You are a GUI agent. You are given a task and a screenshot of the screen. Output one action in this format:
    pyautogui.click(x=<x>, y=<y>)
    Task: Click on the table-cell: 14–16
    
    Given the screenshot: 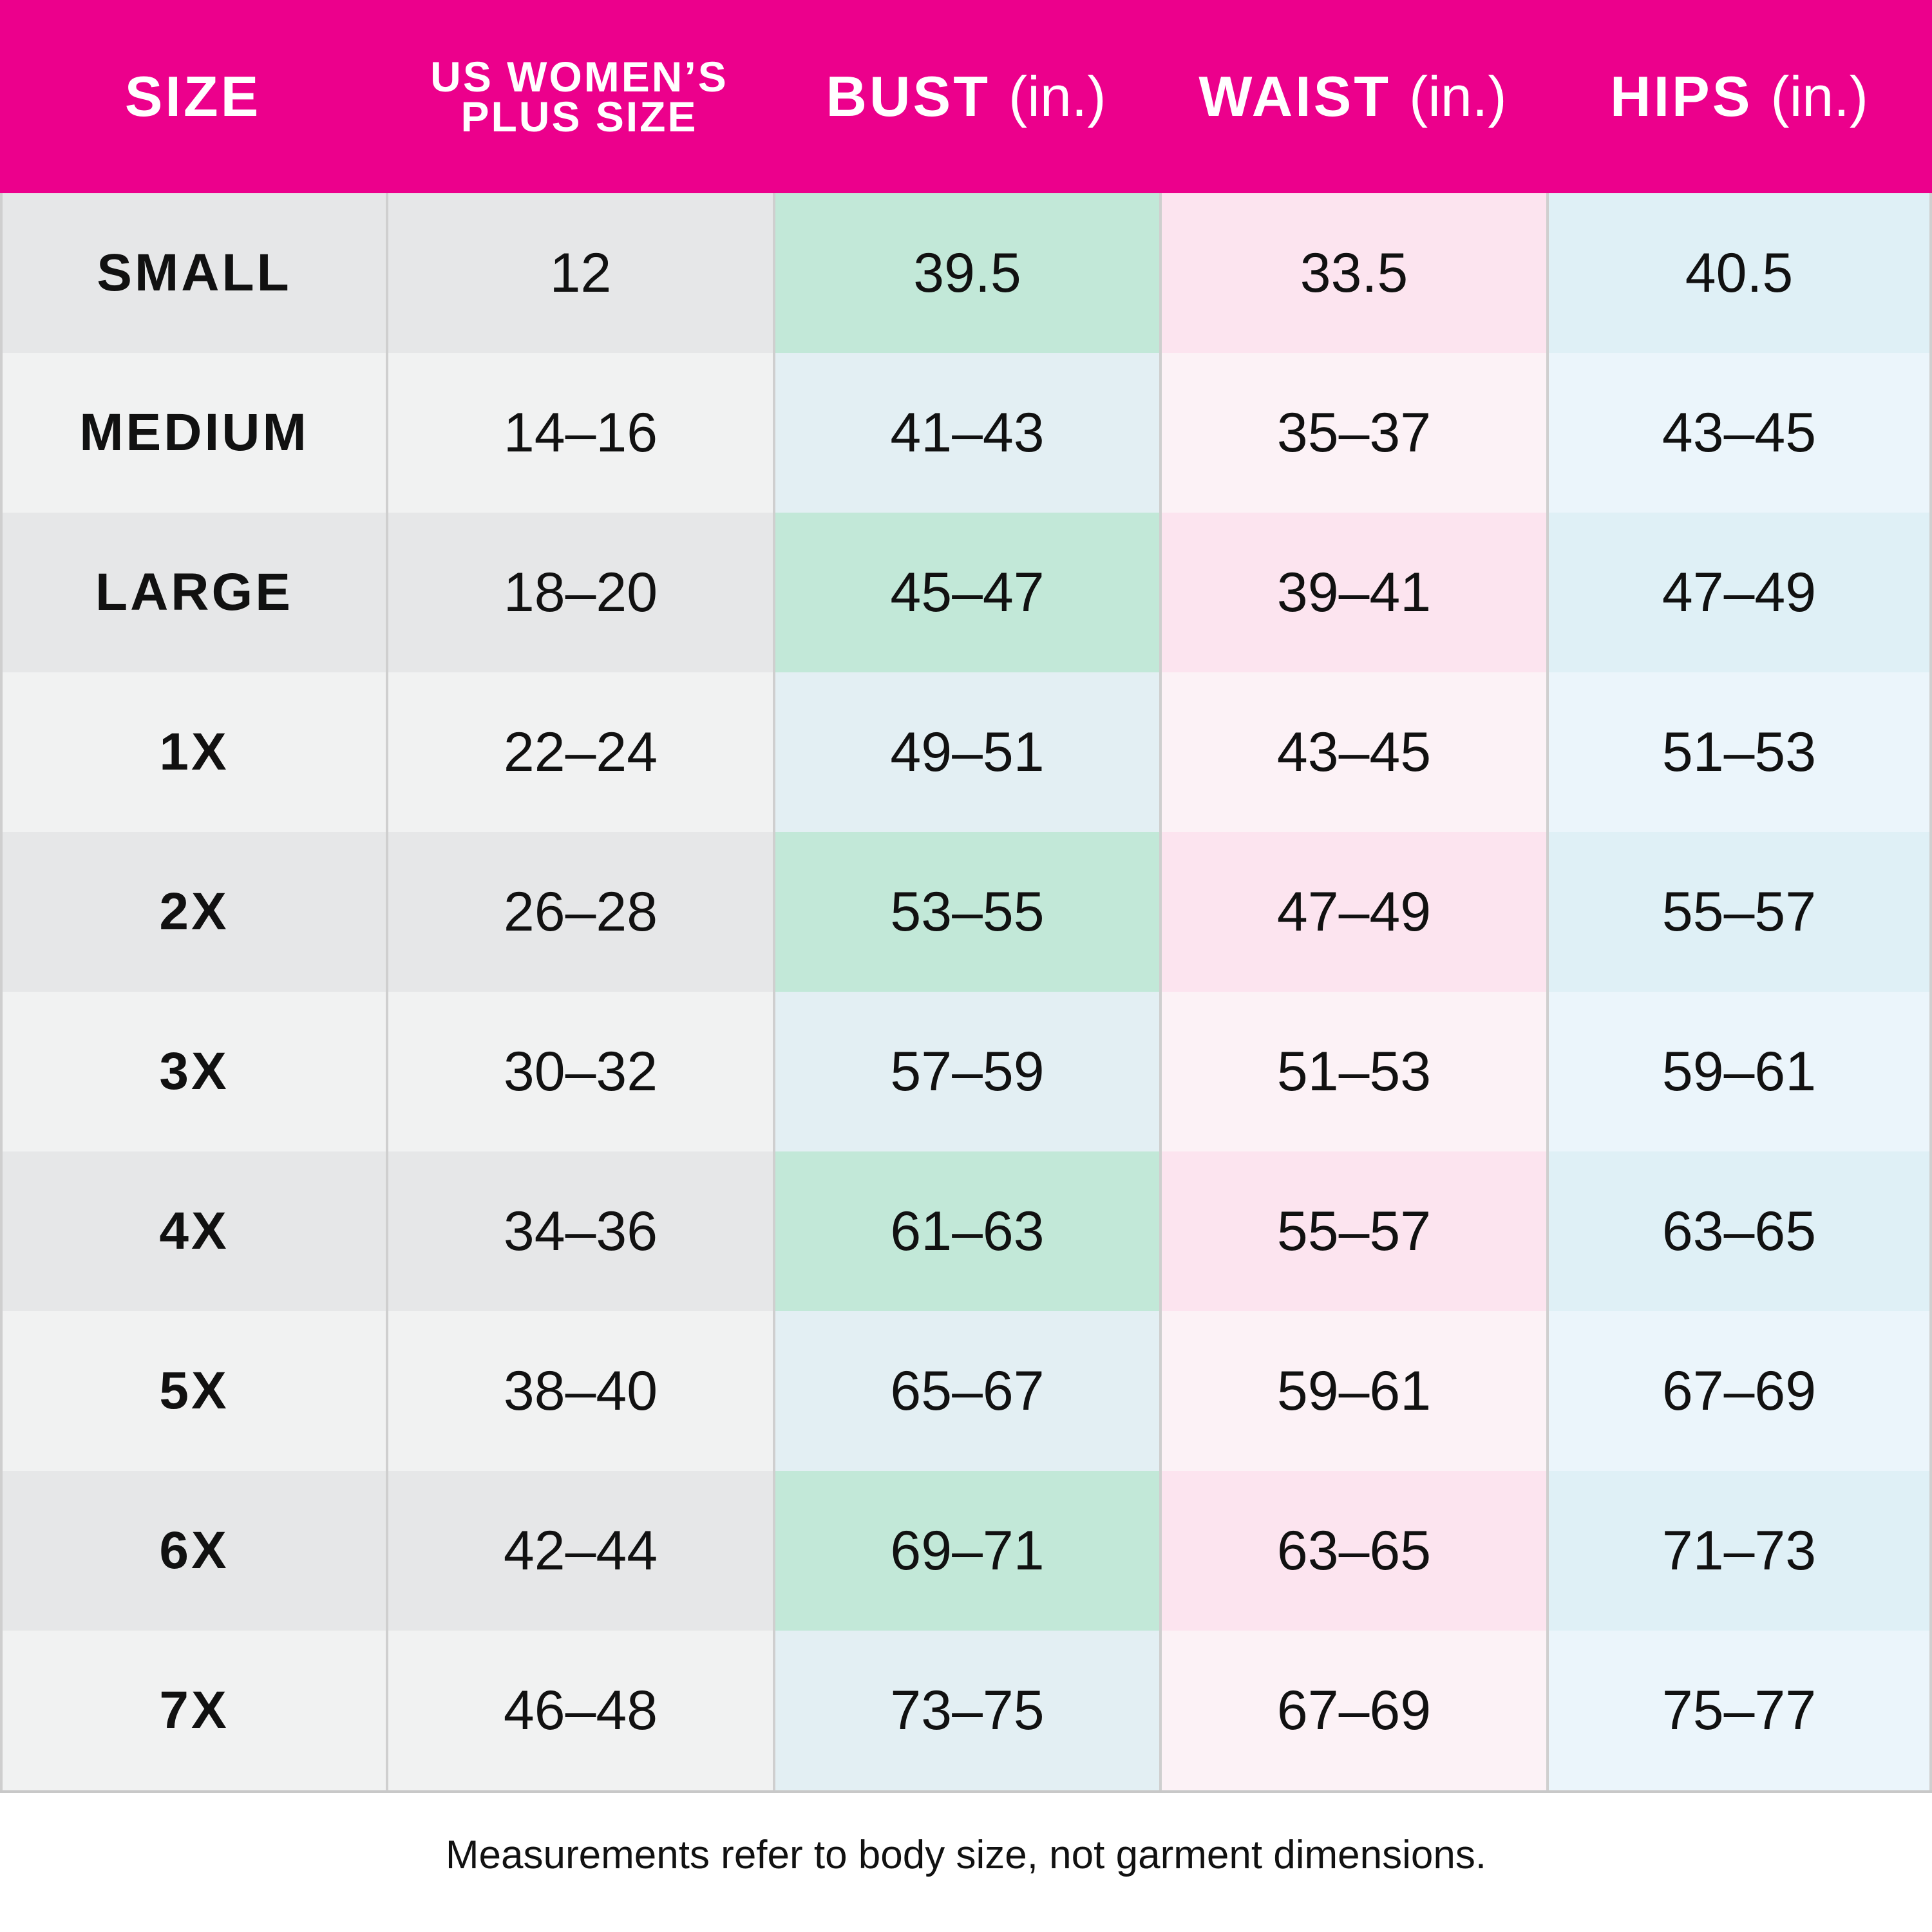 What is the action you would take?
    pyautogui.click(x=579, y=433)
    